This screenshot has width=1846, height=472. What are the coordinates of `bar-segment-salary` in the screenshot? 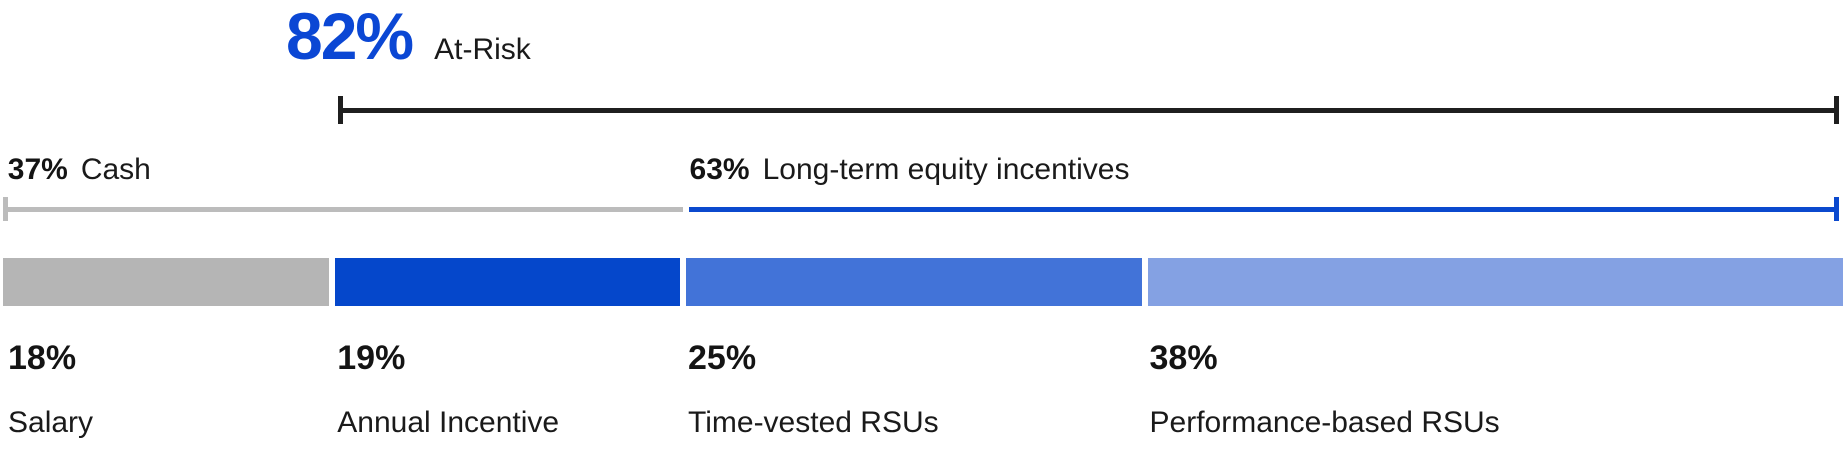 It's located at (166, 282).